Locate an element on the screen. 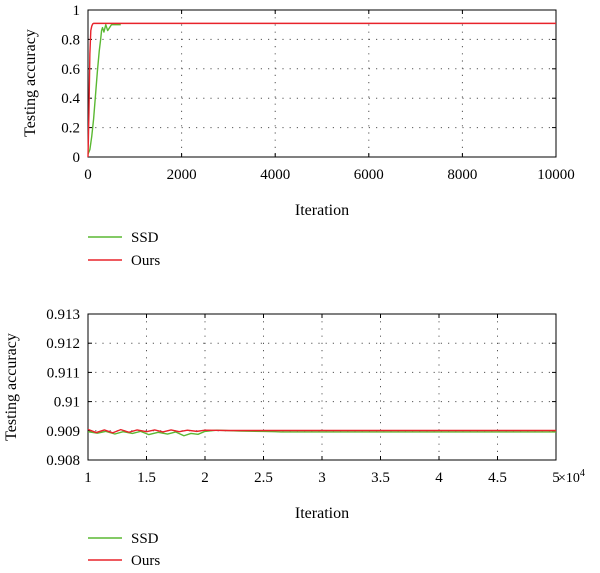 This screenshot has height=573, width=600. chart-1-y-tick-label: 1 is located at coordinates (77, 11).